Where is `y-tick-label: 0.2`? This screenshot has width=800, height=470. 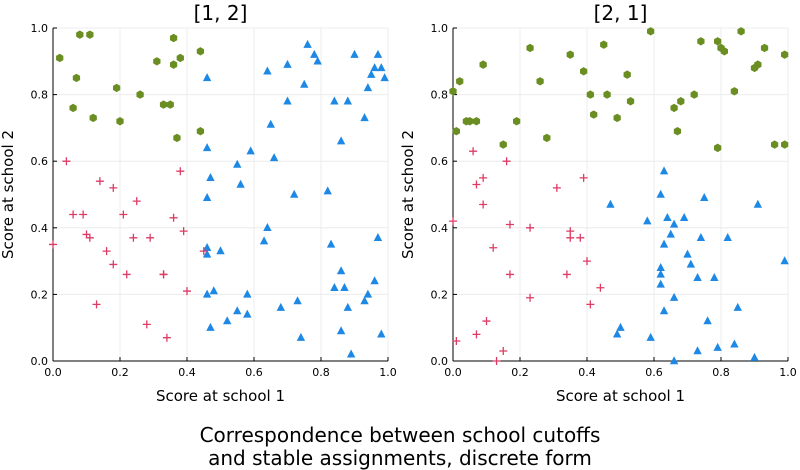
y-tick-label: 0.2 is located at coordinates (40, 294).